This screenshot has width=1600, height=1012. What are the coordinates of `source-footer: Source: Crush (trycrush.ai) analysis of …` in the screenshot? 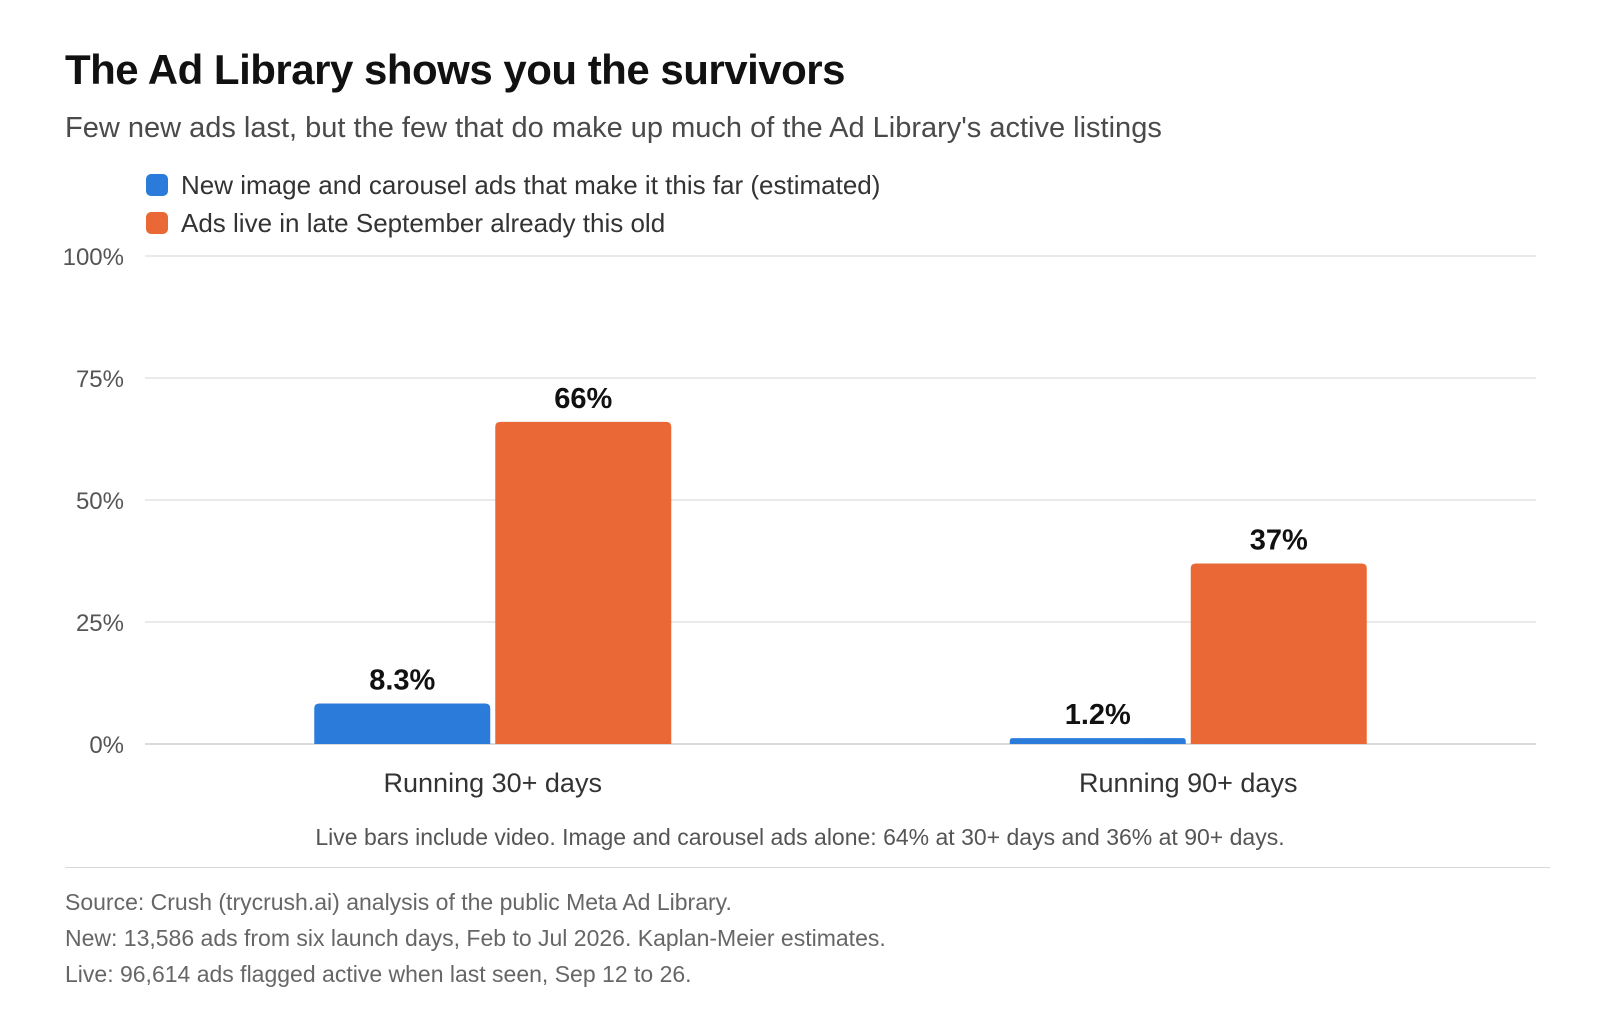 It's located at (475, 943).